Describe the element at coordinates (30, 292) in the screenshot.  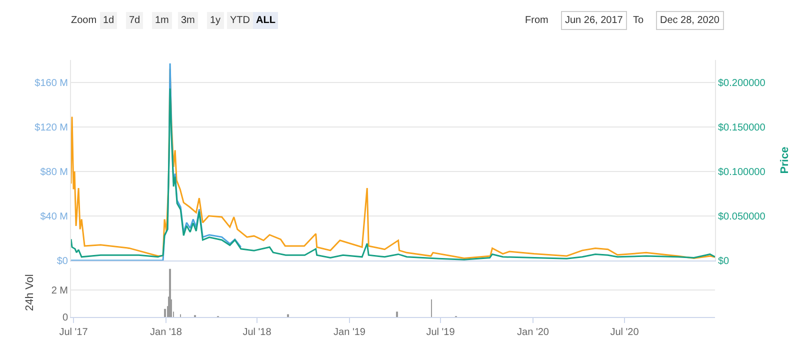
I see `y-axis-title: 24h Vol` at that location.